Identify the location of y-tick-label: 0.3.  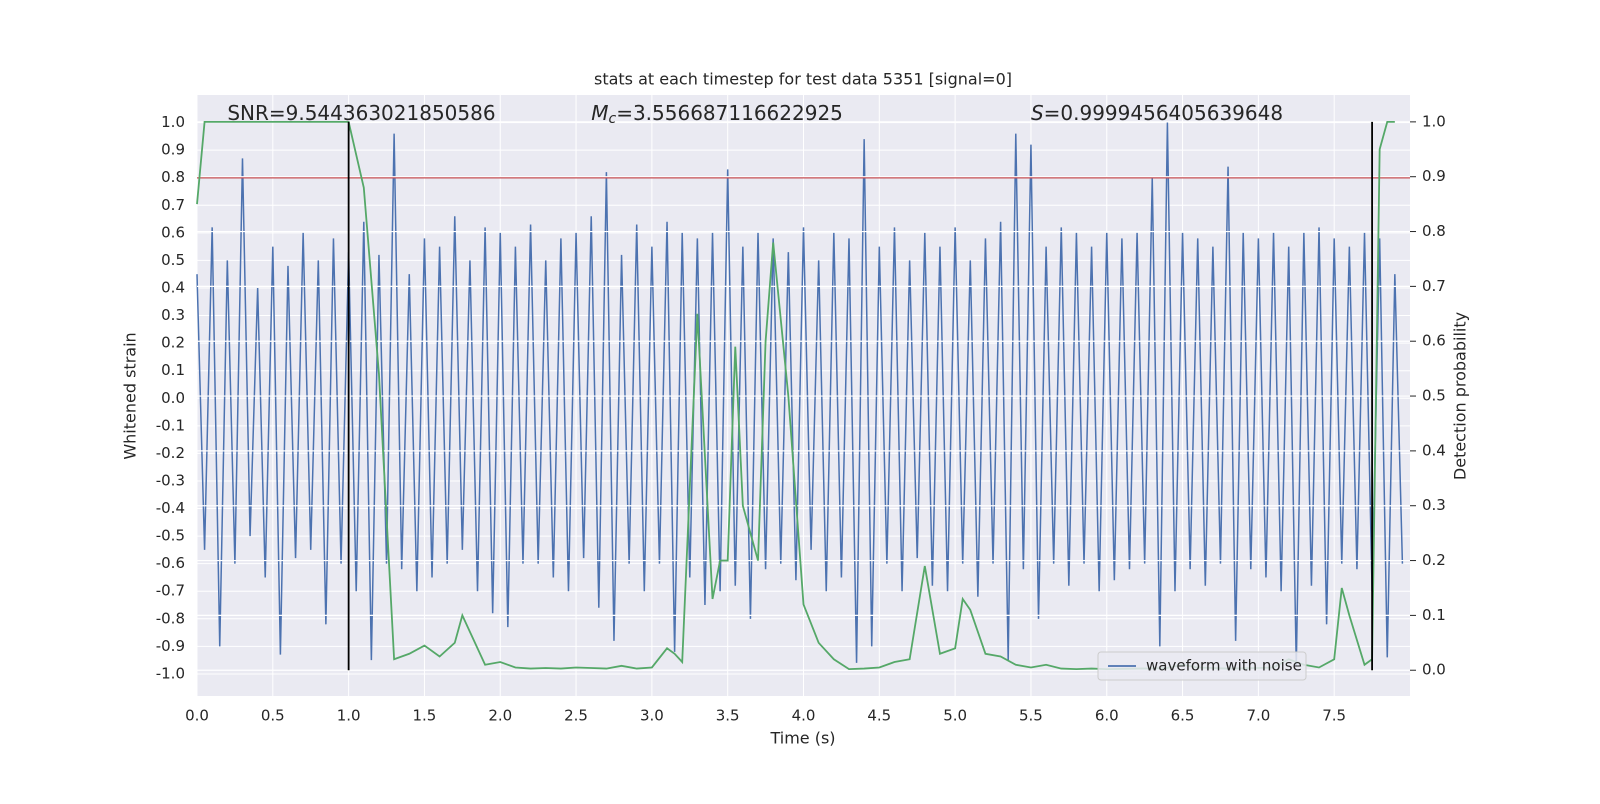
(173, 315).